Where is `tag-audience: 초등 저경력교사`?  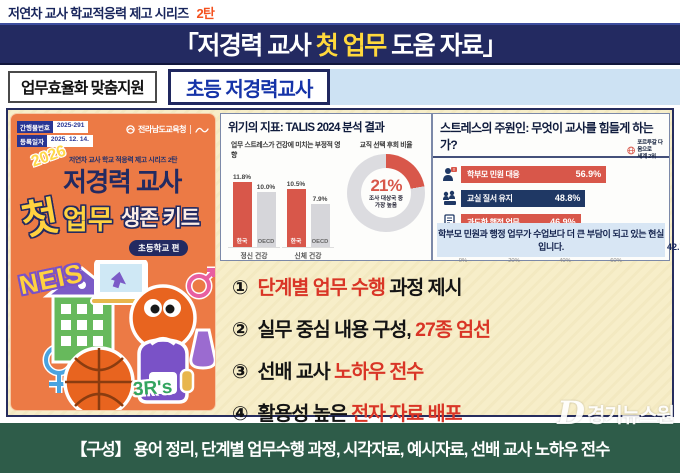
tag-audience: 초등 저경력교사 is located at coordinates (249, 87).